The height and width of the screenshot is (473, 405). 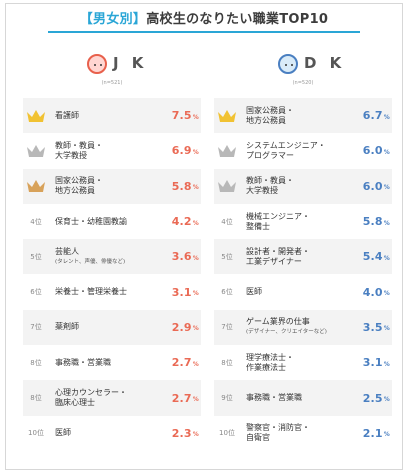 I want to click on occupation-name: 芸能人, so click(x=67, y=251).